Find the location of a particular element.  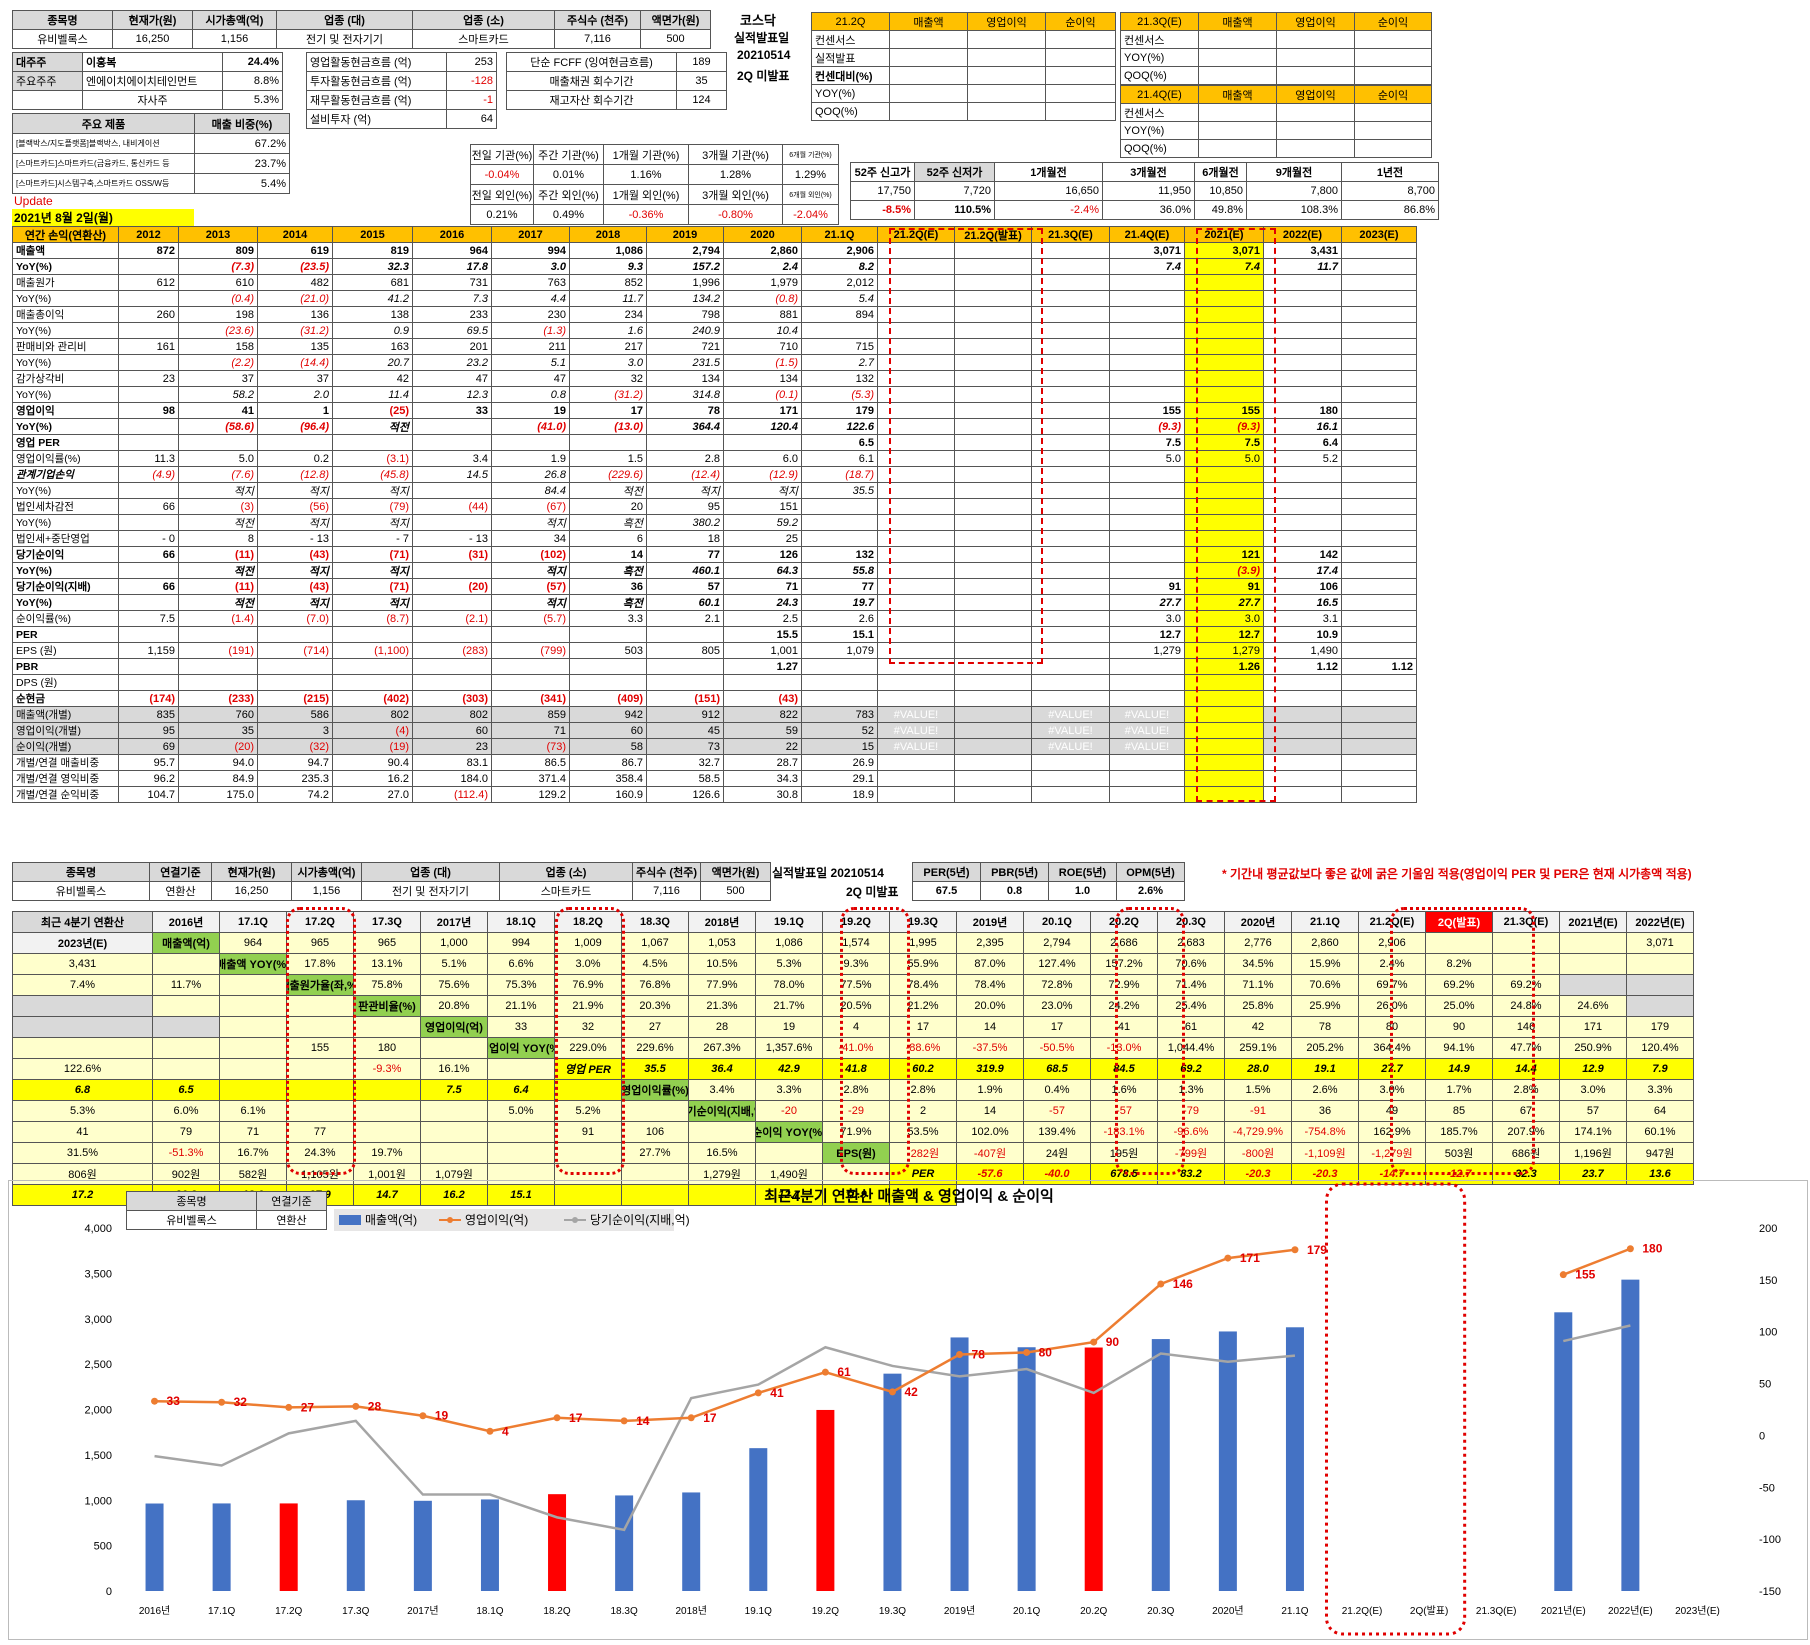

value-cell: 1,000 is located at coordinates (454, 943).